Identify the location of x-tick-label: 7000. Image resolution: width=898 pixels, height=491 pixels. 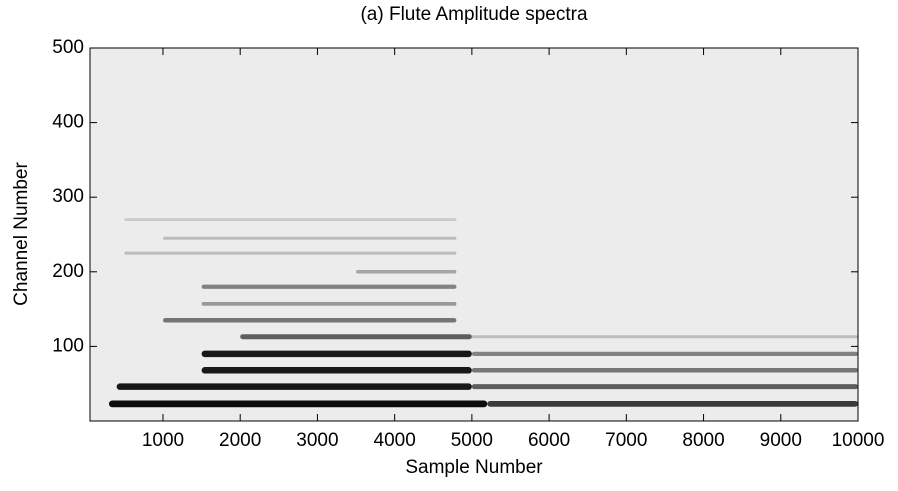
(626, 440).